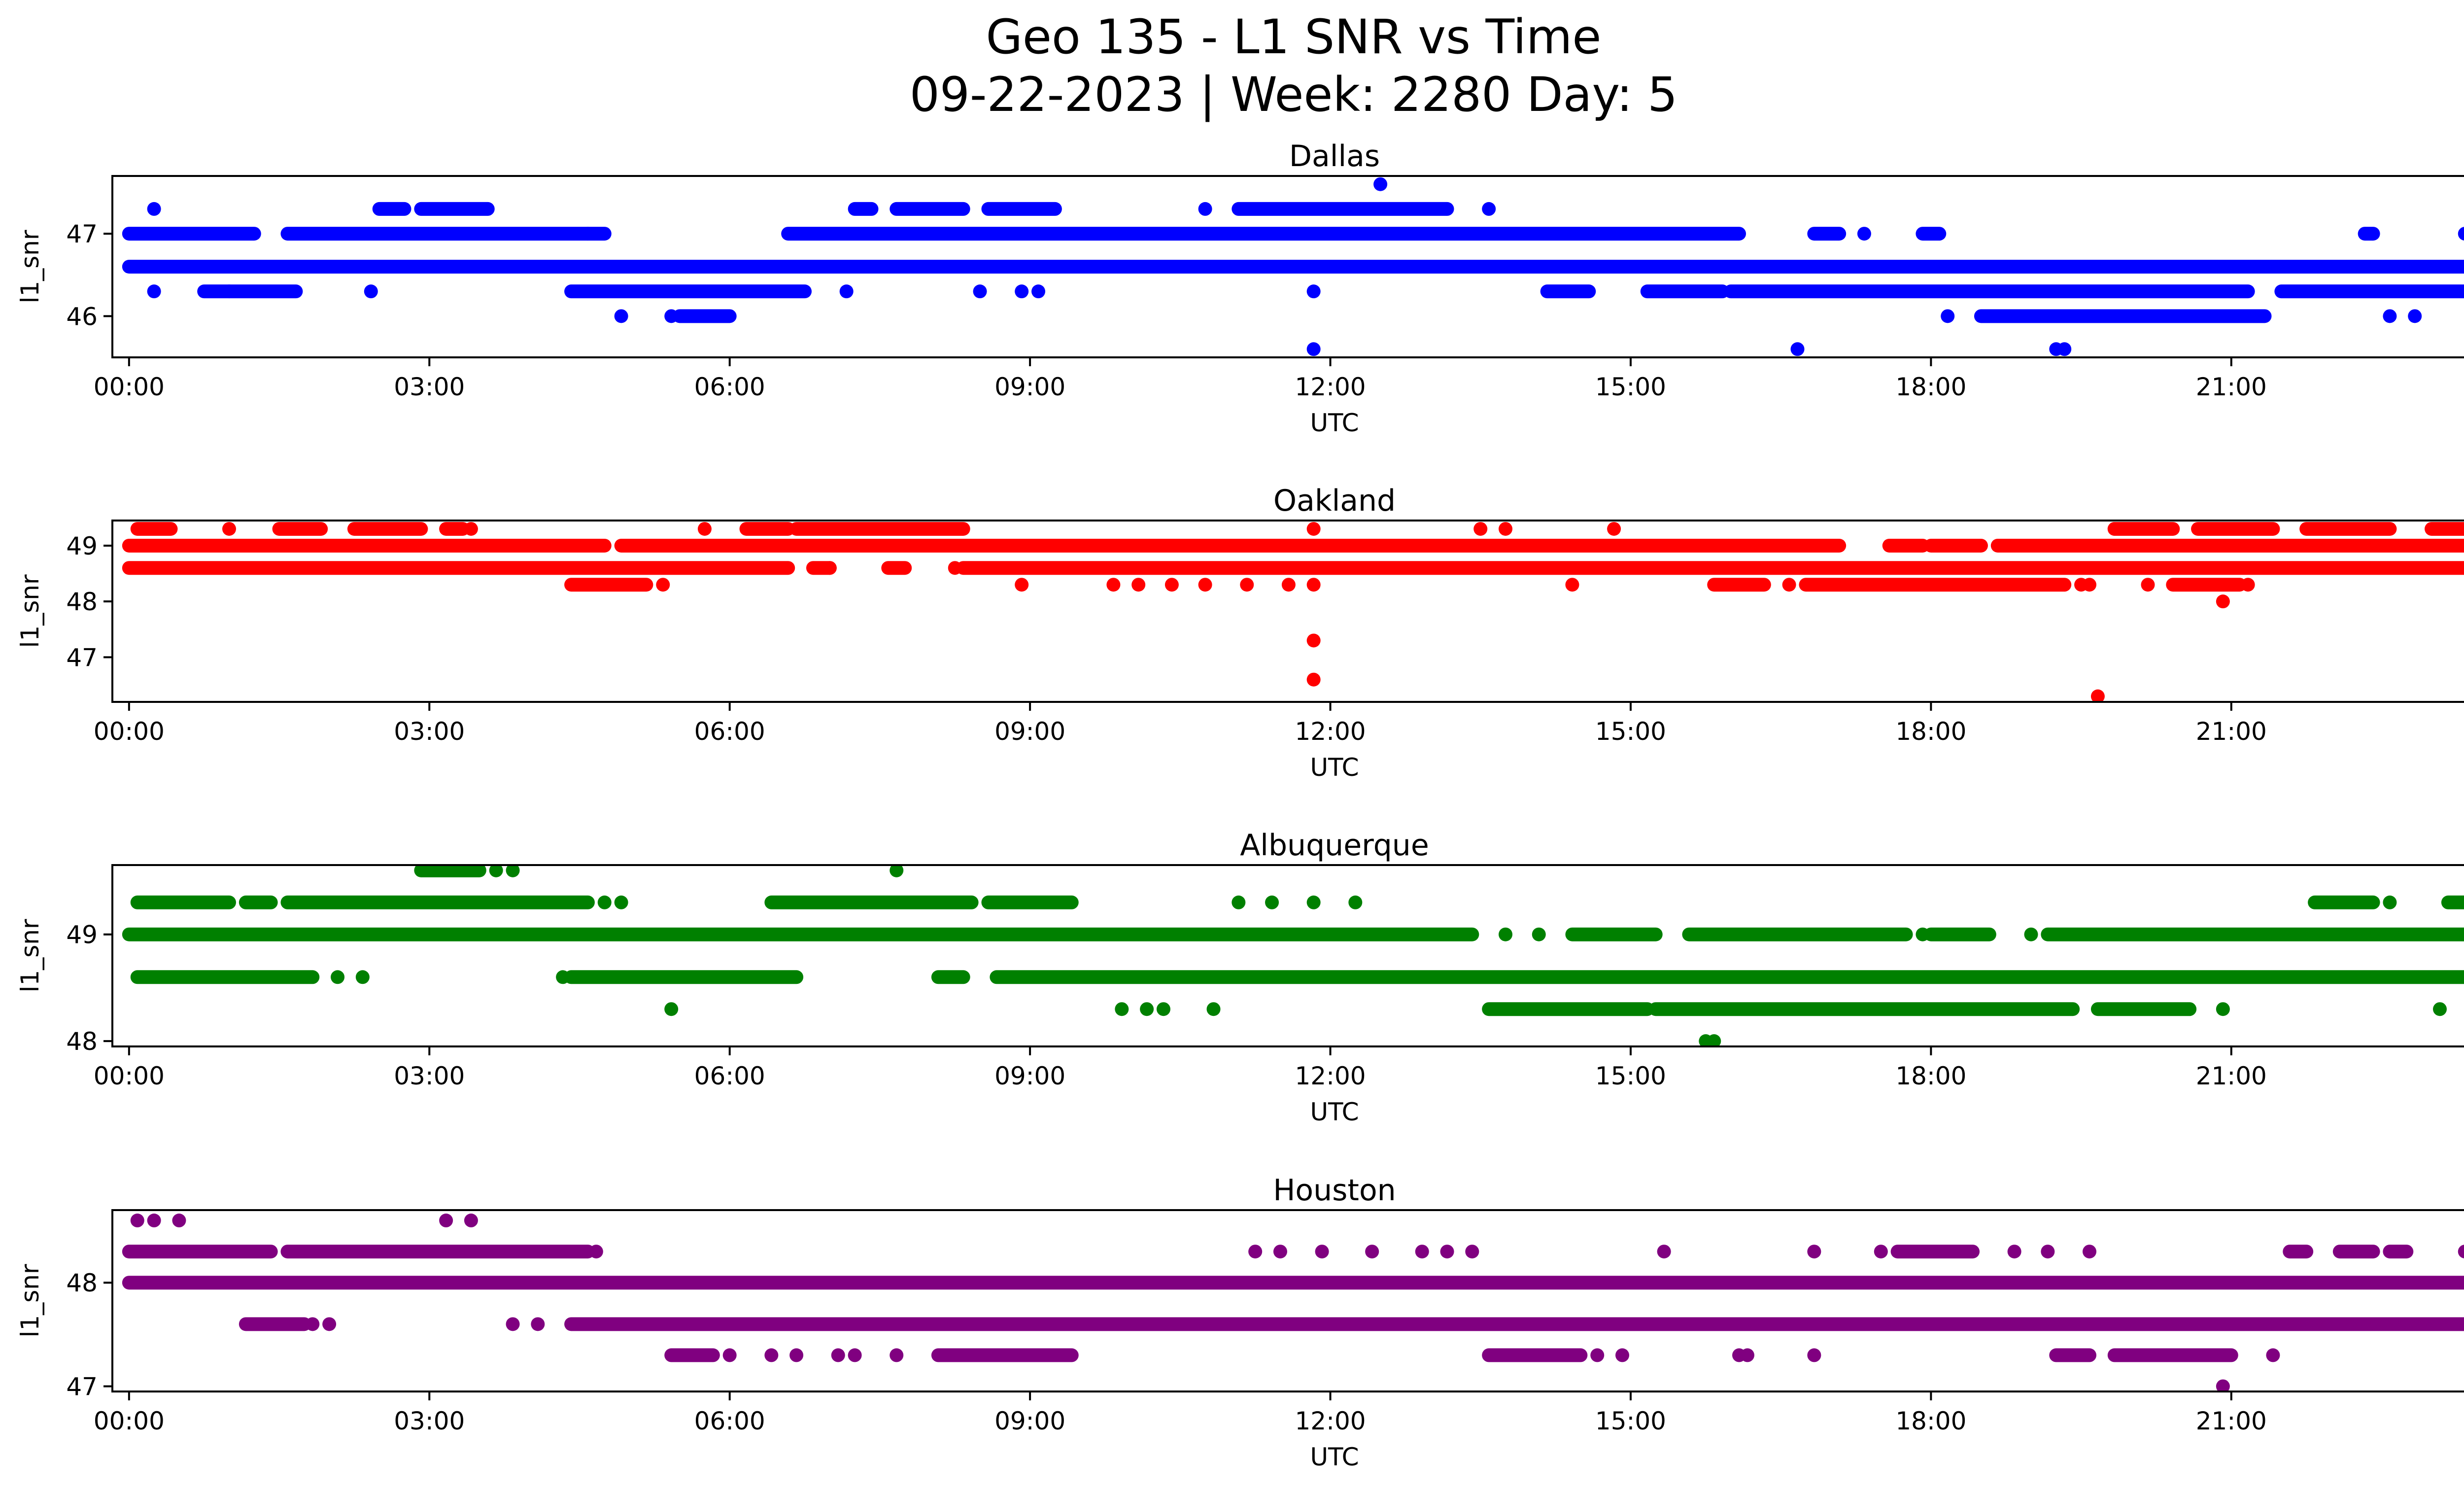 The width and height of the screenshot is (2464, 1495). Describe the element at coordinates (1029, 1421) in the screenshot. I see `x-tick-label: 09:00` at that location.